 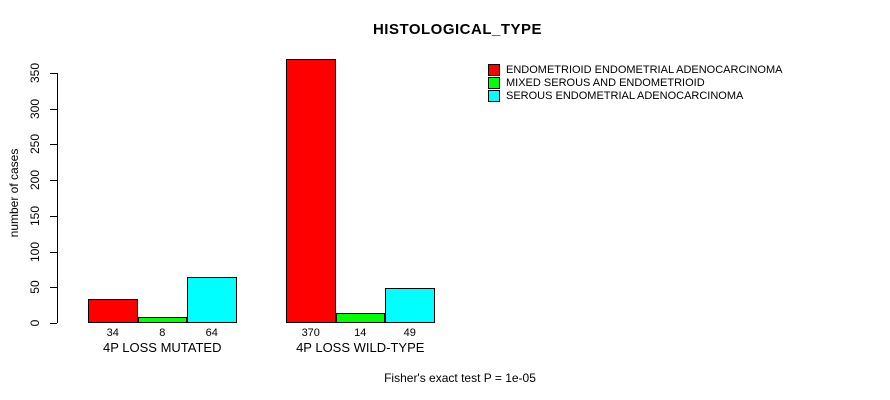 I want to click on y-axis-line, so click(x=57, y=198).